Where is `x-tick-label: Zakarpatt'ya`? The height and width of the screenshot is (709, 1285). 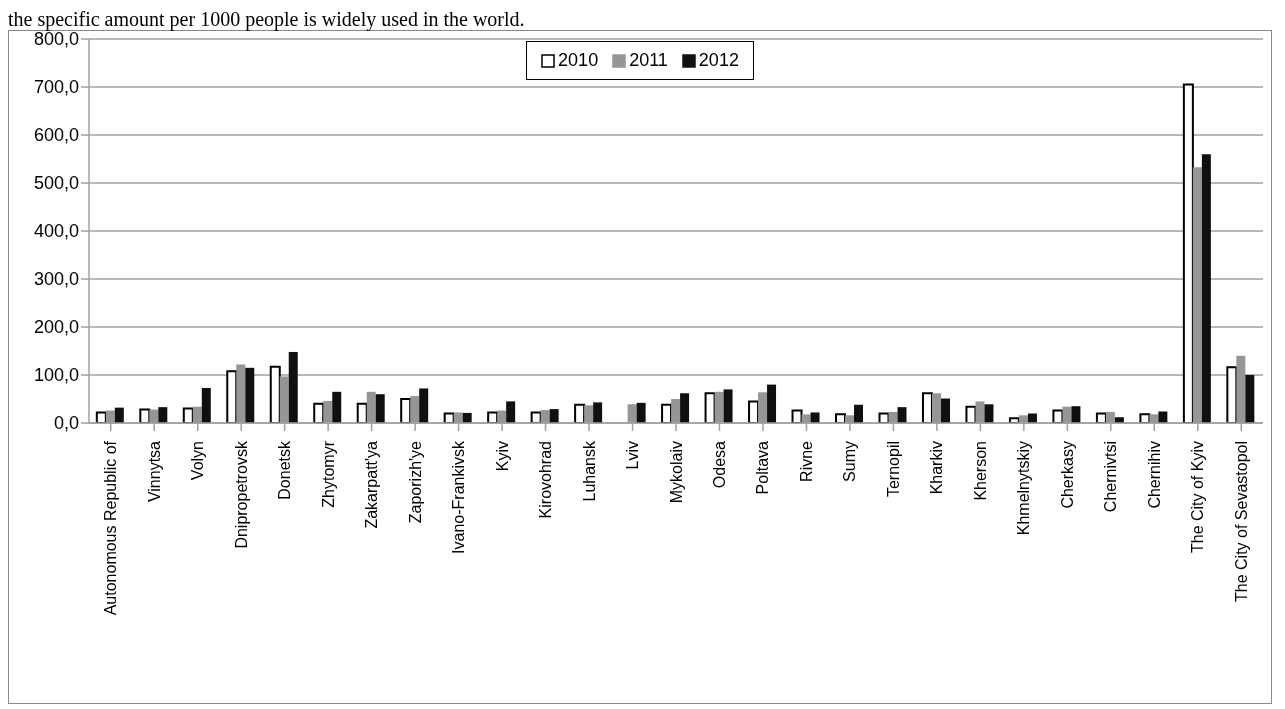
x-tick-label: Zakarpatt'ya is located at coordinates (372, 484).